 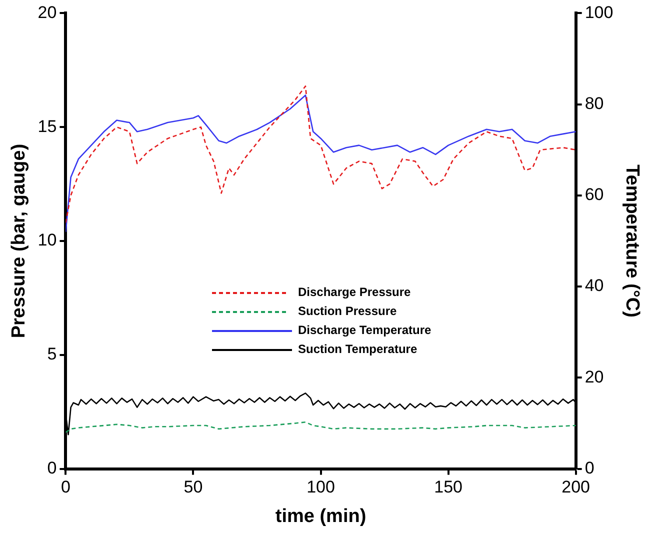 I want to click on line-series, so click(x=321, y=427).